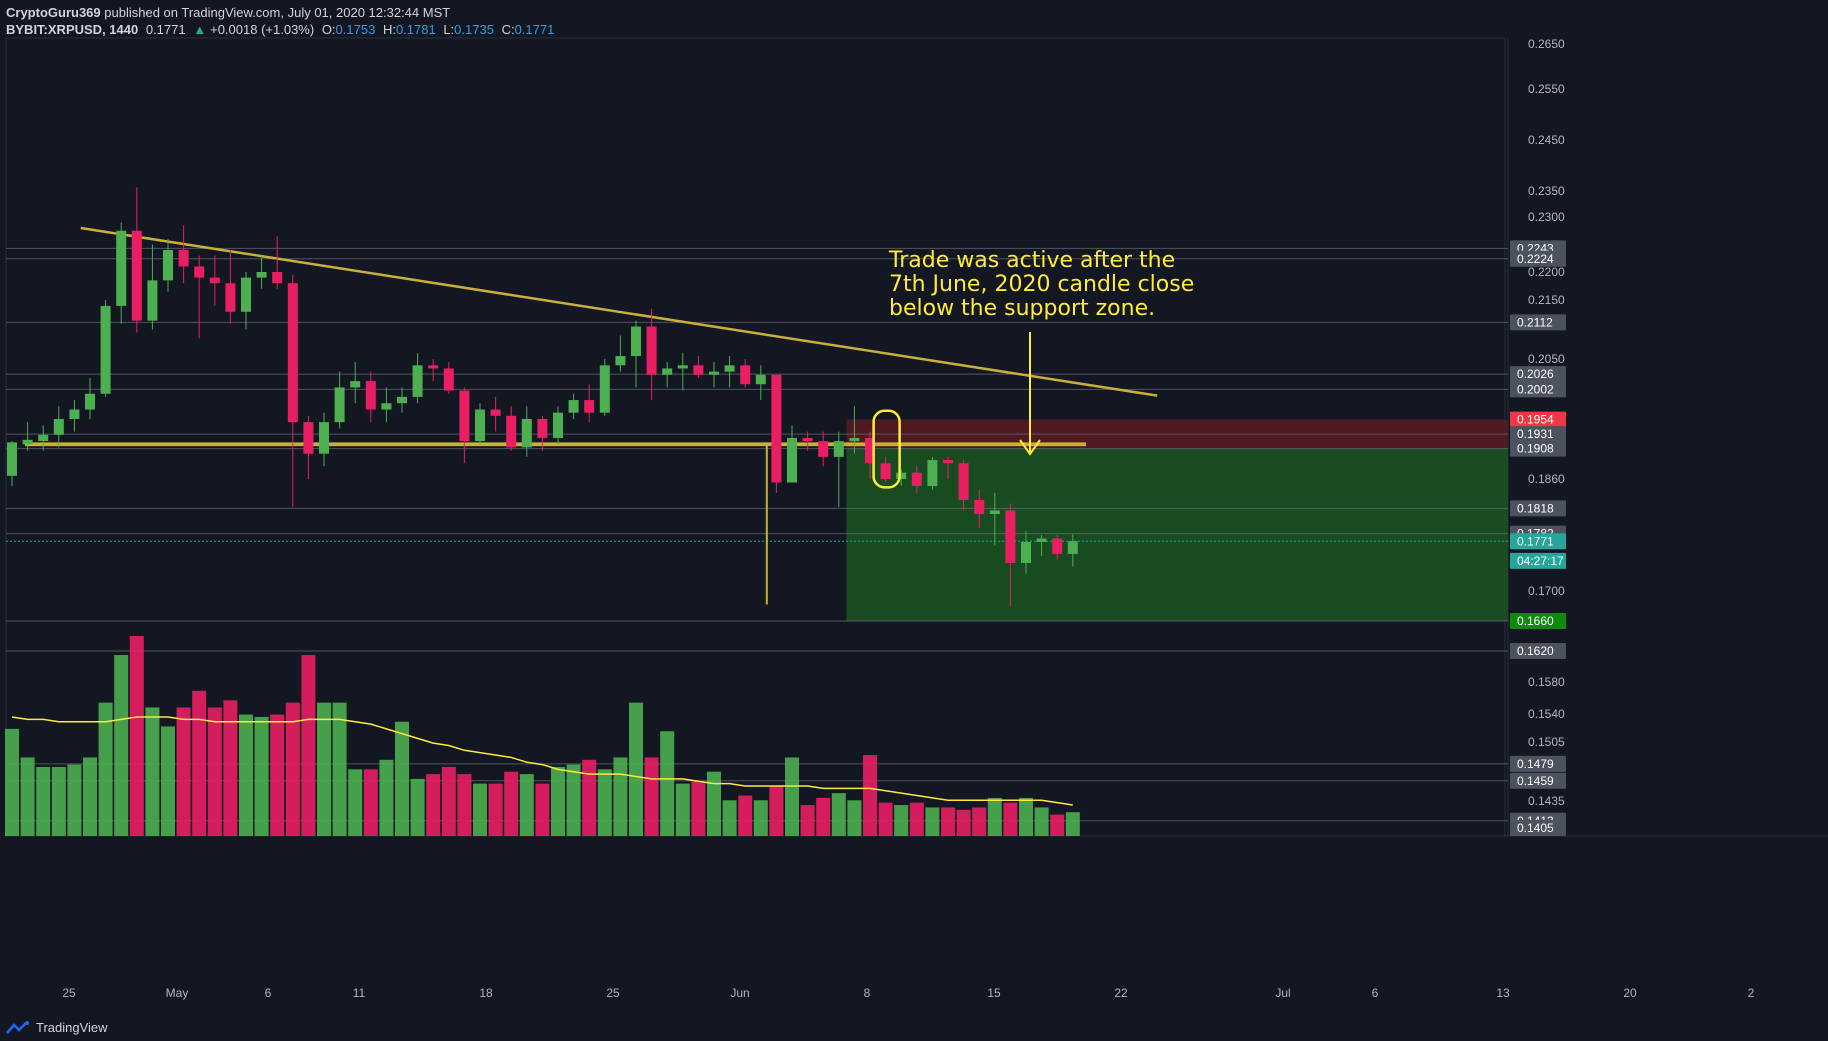  Describe the element at coordinates (415, 29) in the screenshot. I see `high-value: 0.1781` at that location.